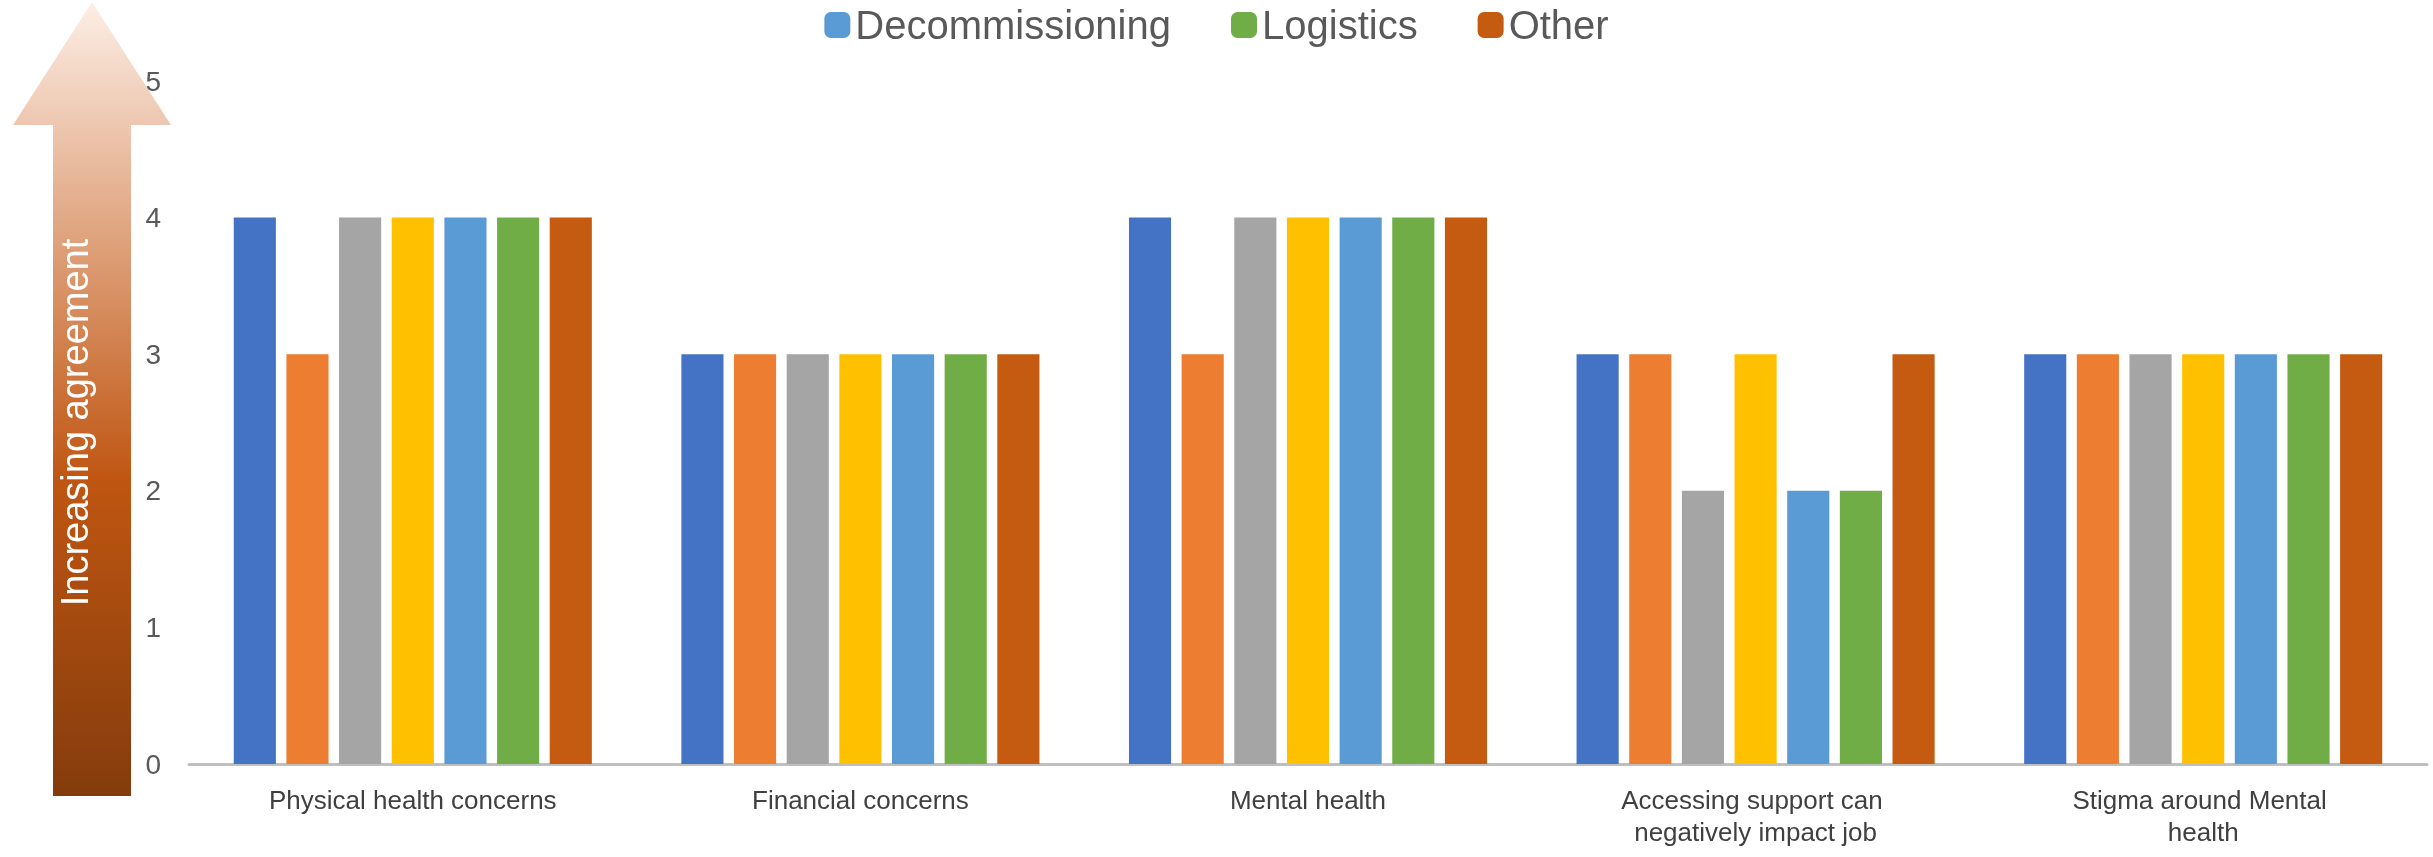  What do you see at coordinates (153, 81) in the screenshot?
I see `y-tick-label: 5` at bounding box center [153, 81].